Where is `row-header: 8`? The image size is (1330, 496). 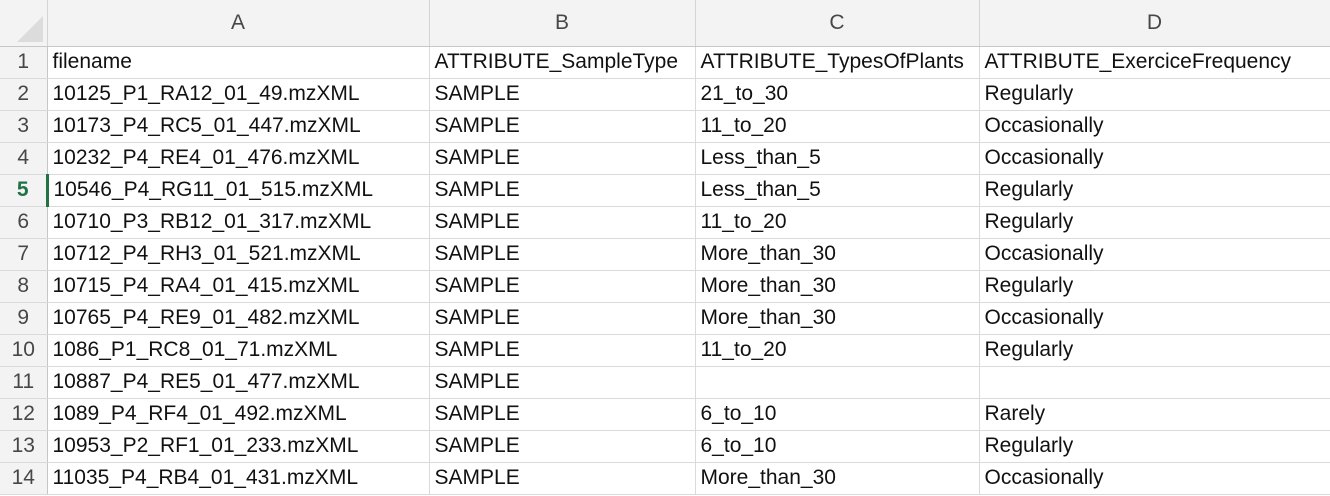
row-header: 8 is located at coordinates (24, 286).